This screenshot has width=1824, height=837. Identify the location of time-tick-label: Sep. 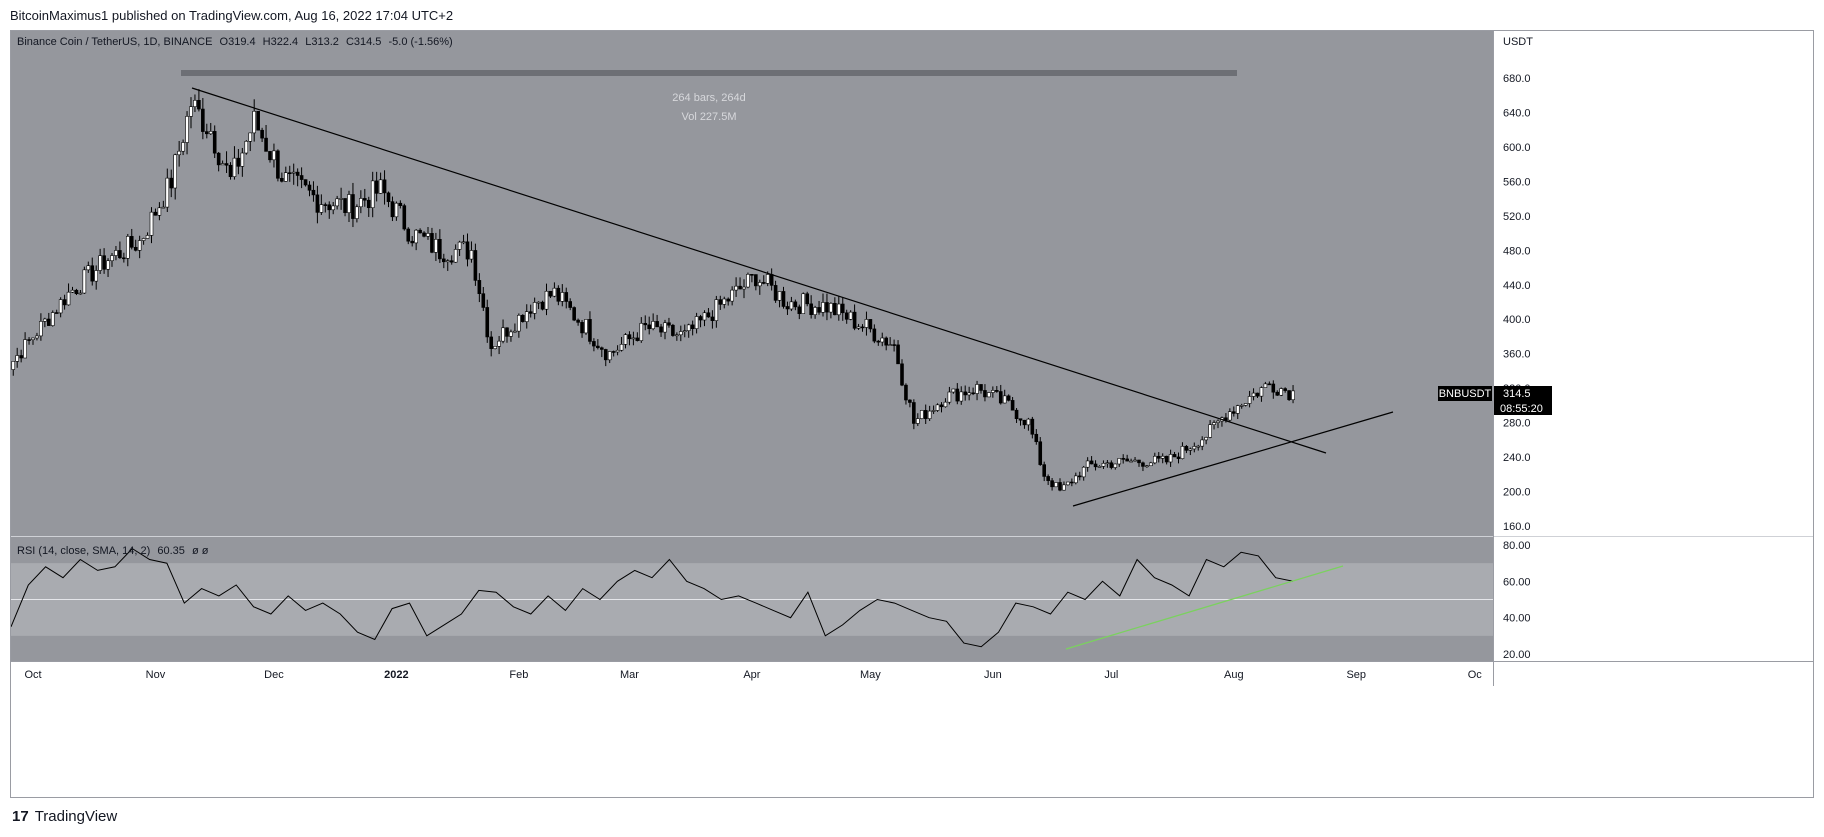
(1356, 675).